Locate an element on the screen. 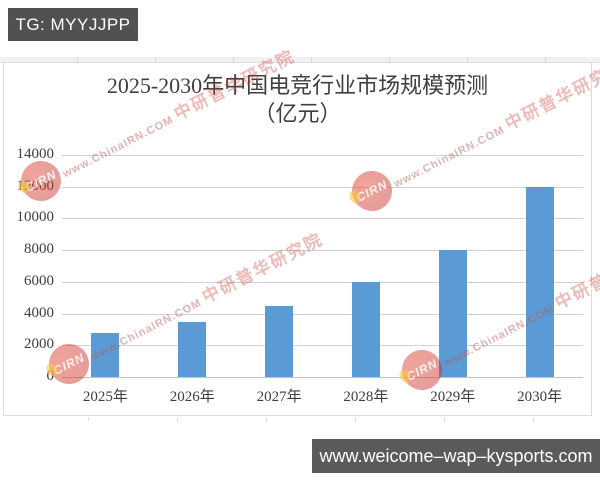 This screenshot has height=480, width=600. spreadsheet-column-ticks is located at coordinates (300, 419).